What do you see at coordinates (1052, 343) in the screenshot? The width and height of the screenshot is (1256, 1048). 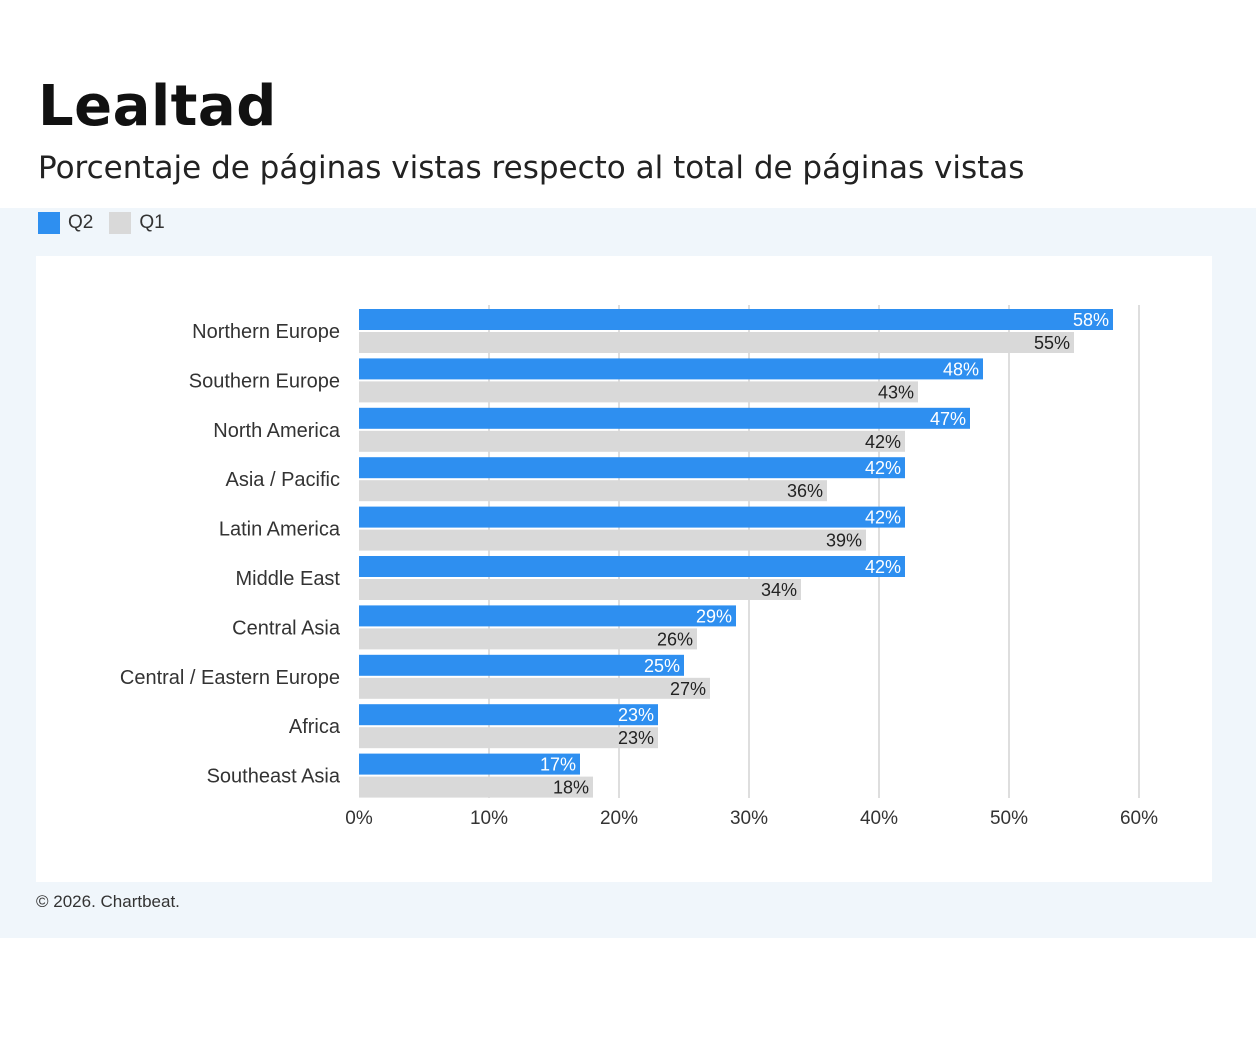 I see `data-label-q1: 55%` at bounding box center [1052, 343].